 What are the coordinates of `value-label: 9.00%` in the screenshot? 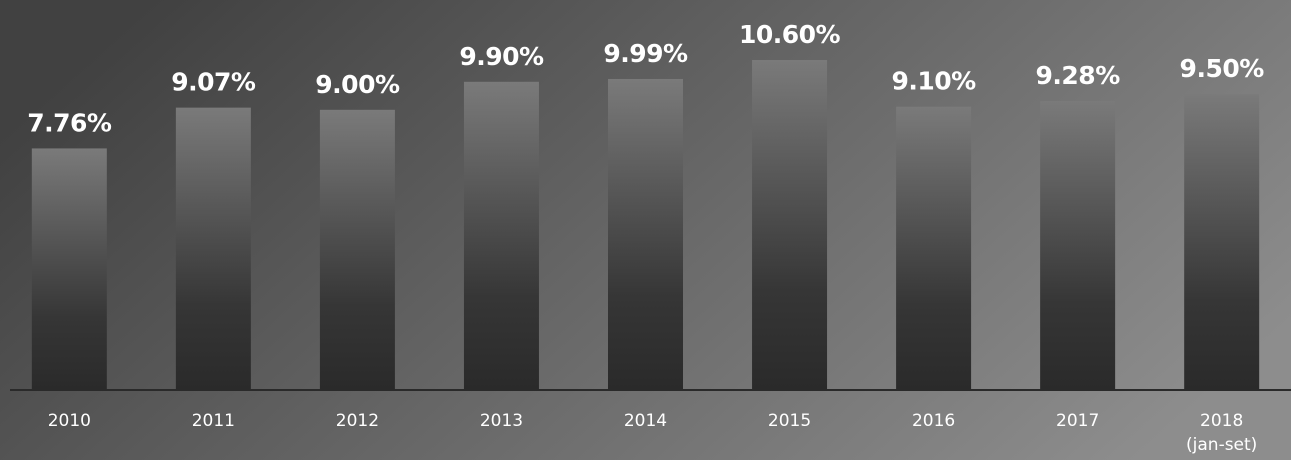 It's located at (357, 84).